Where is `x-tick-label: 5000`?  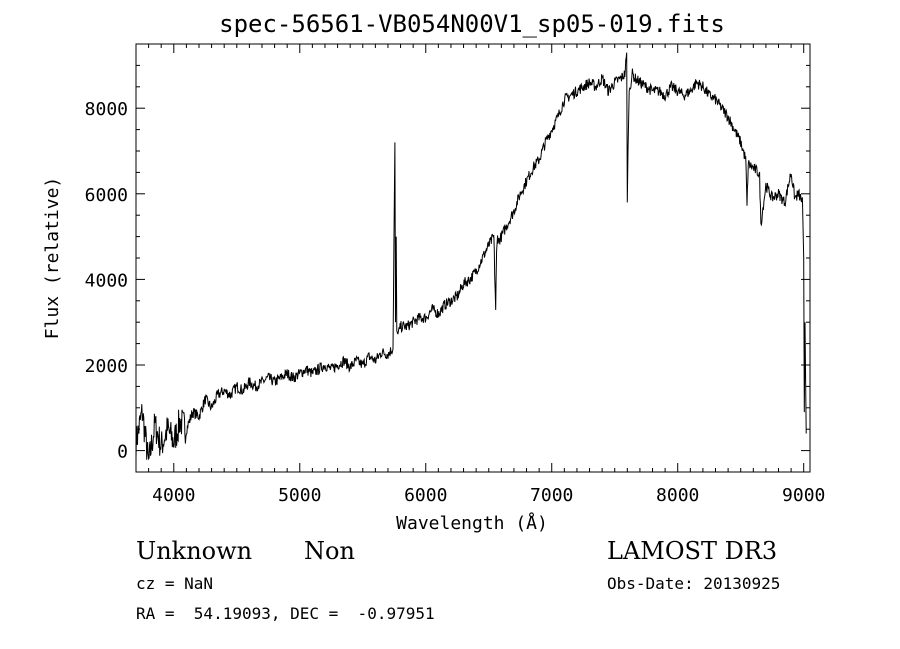
x-tick-label: 5000 is located at coordinates (299, 495).